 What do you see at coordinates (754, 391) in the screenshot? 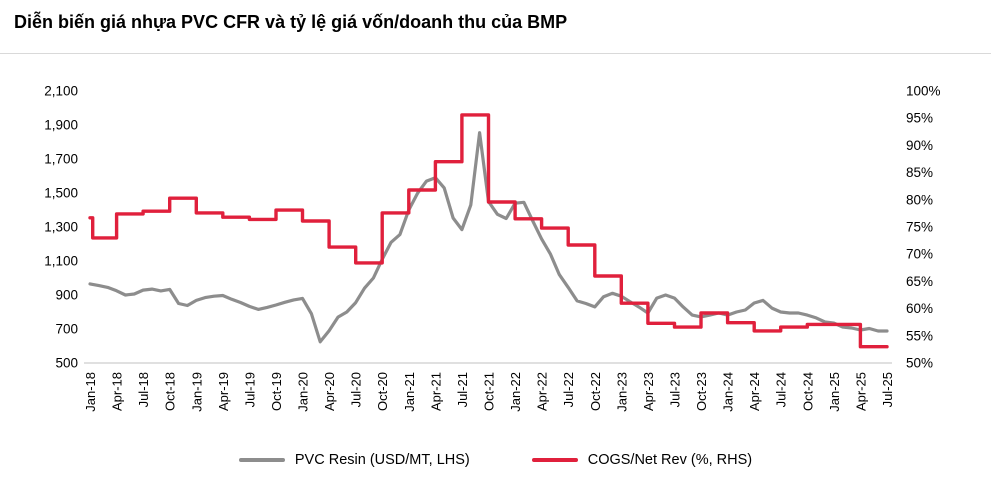
I see `x-axis-tick-label: Apr-24` at bounding box center [754, 391].